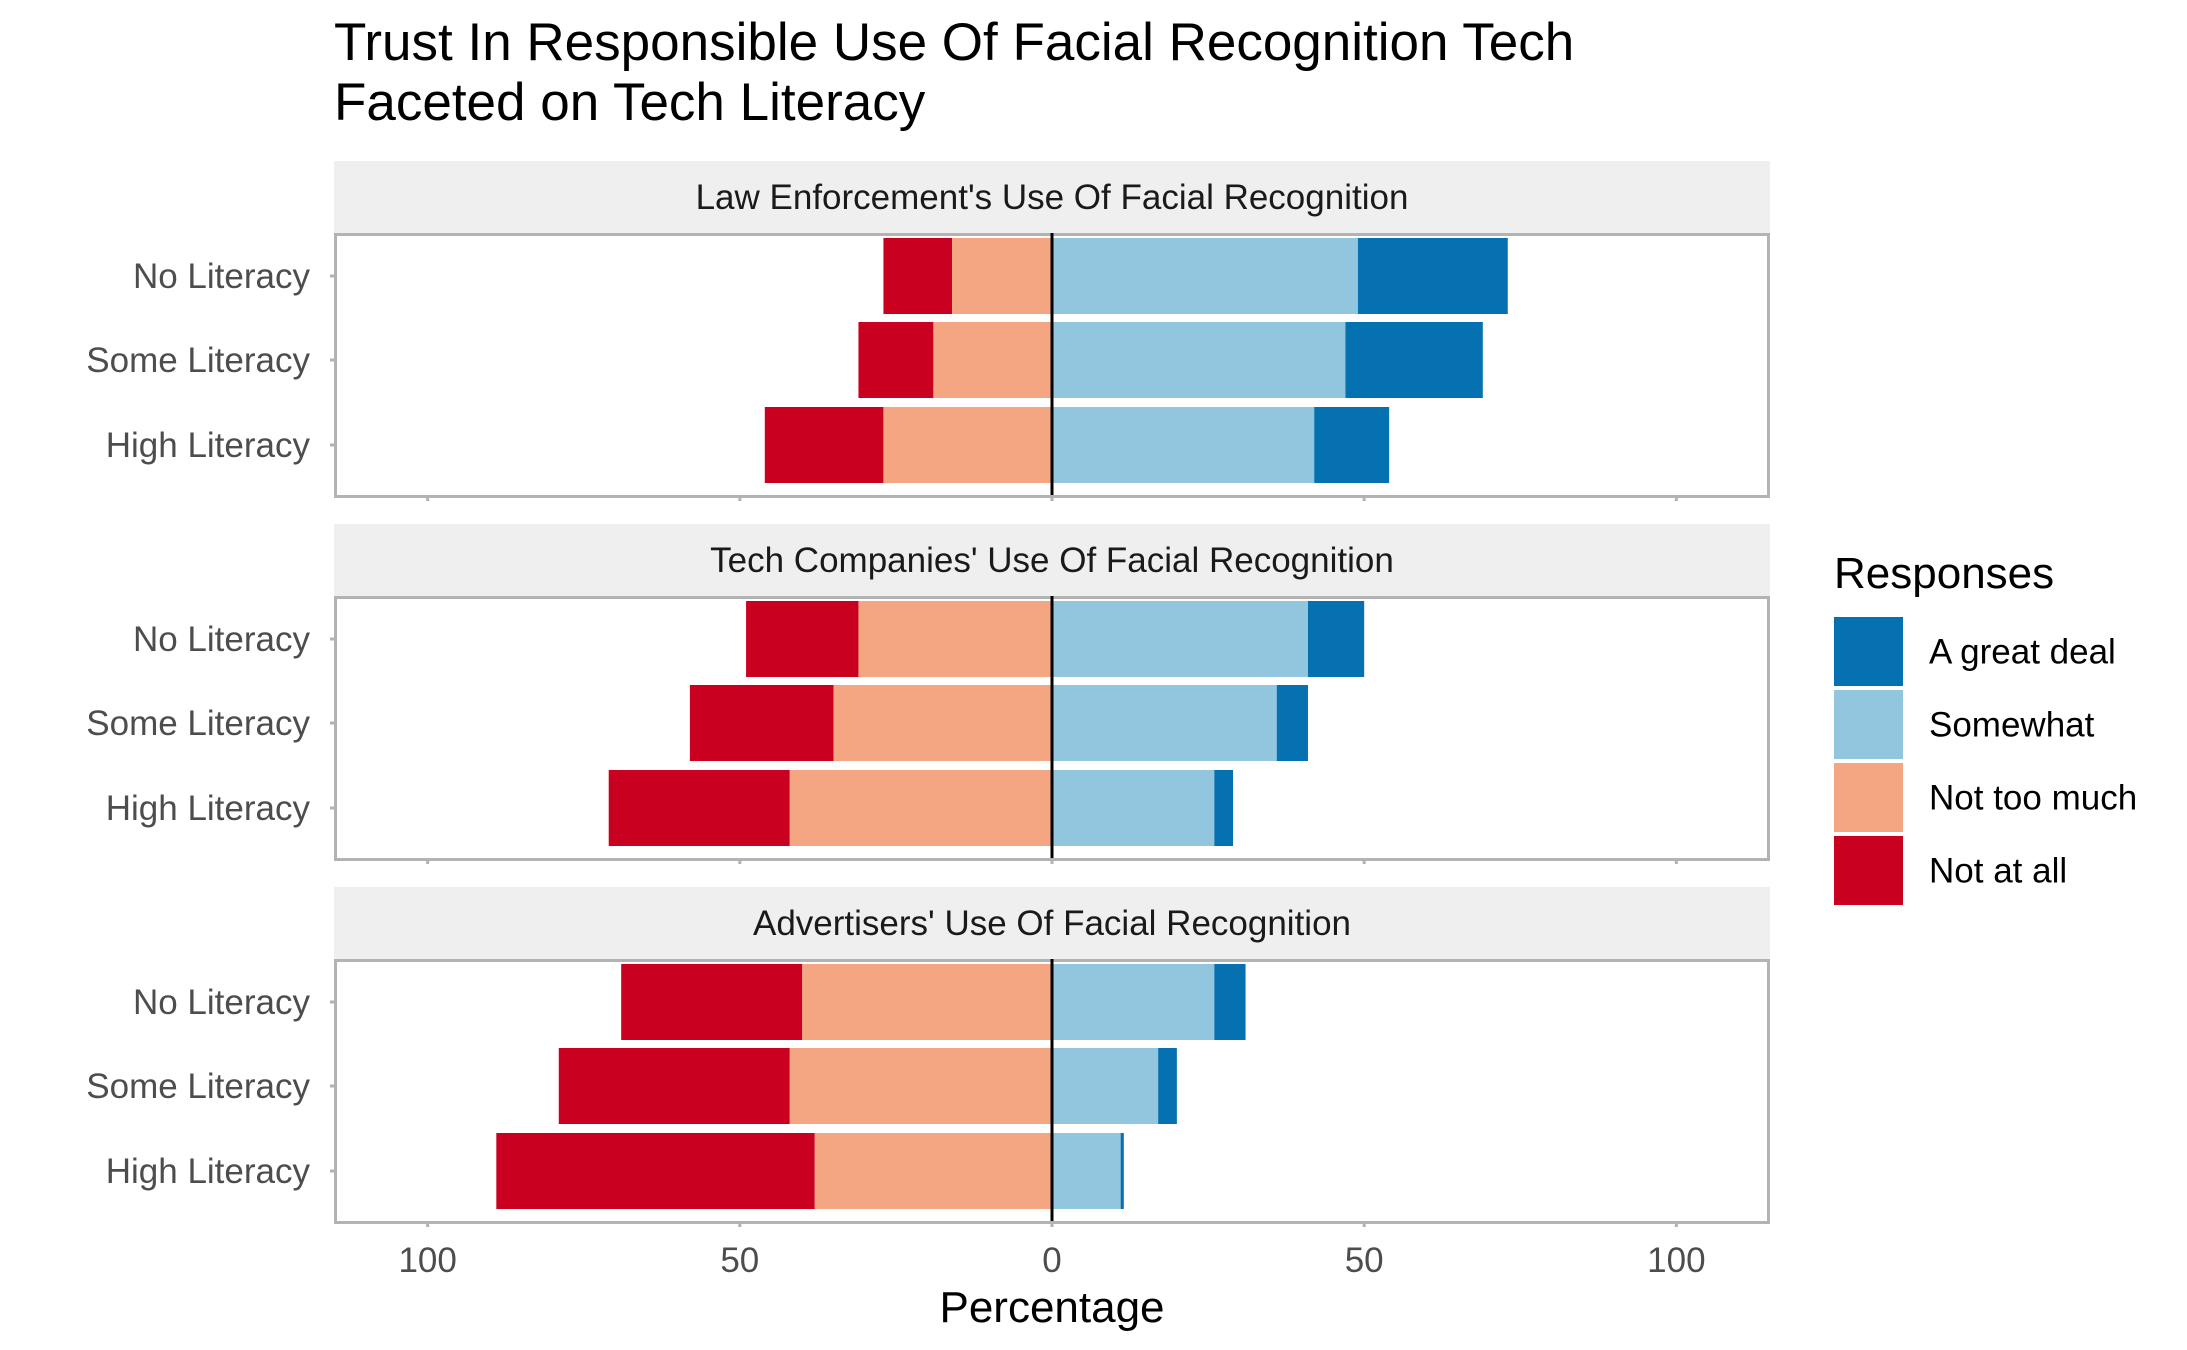 The width and height of the screenshot is (2187, 1350). Describe the element at coordinates (2022, 652) in the screenshot. I see `legend-label: A great deal` at that location.